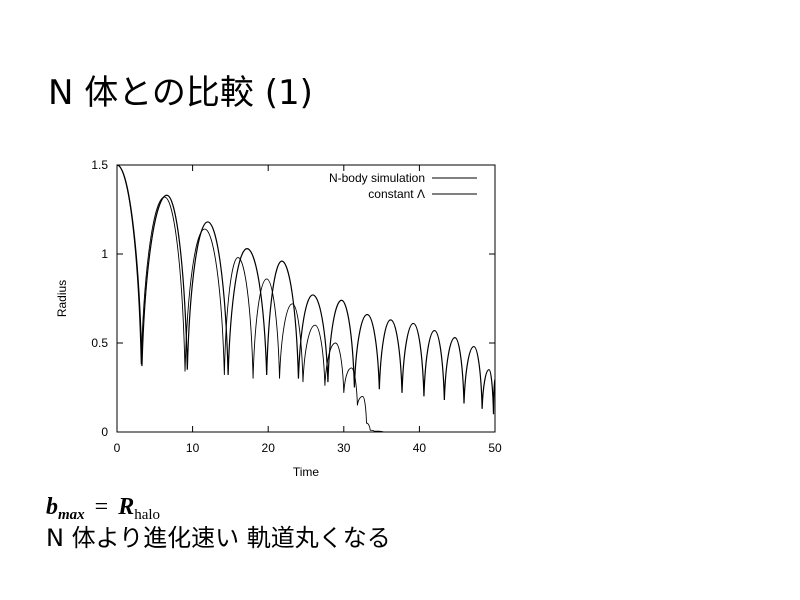 The height and width of the screenshot is (600, 800). I want to click on x-tick-label: 50, so click(495, 448).